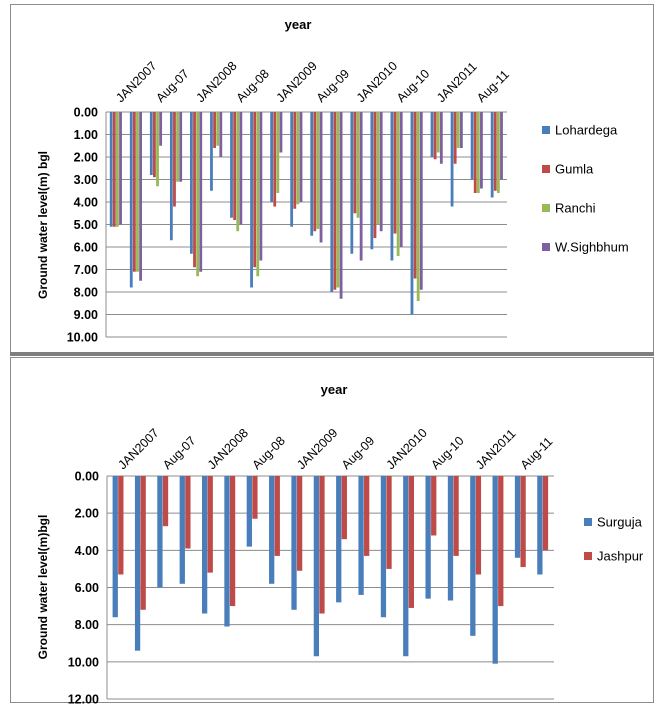 The height and width of the screenshot is (707, 662). I want to click on y-tick-label: 0.00, so click(87, 477).